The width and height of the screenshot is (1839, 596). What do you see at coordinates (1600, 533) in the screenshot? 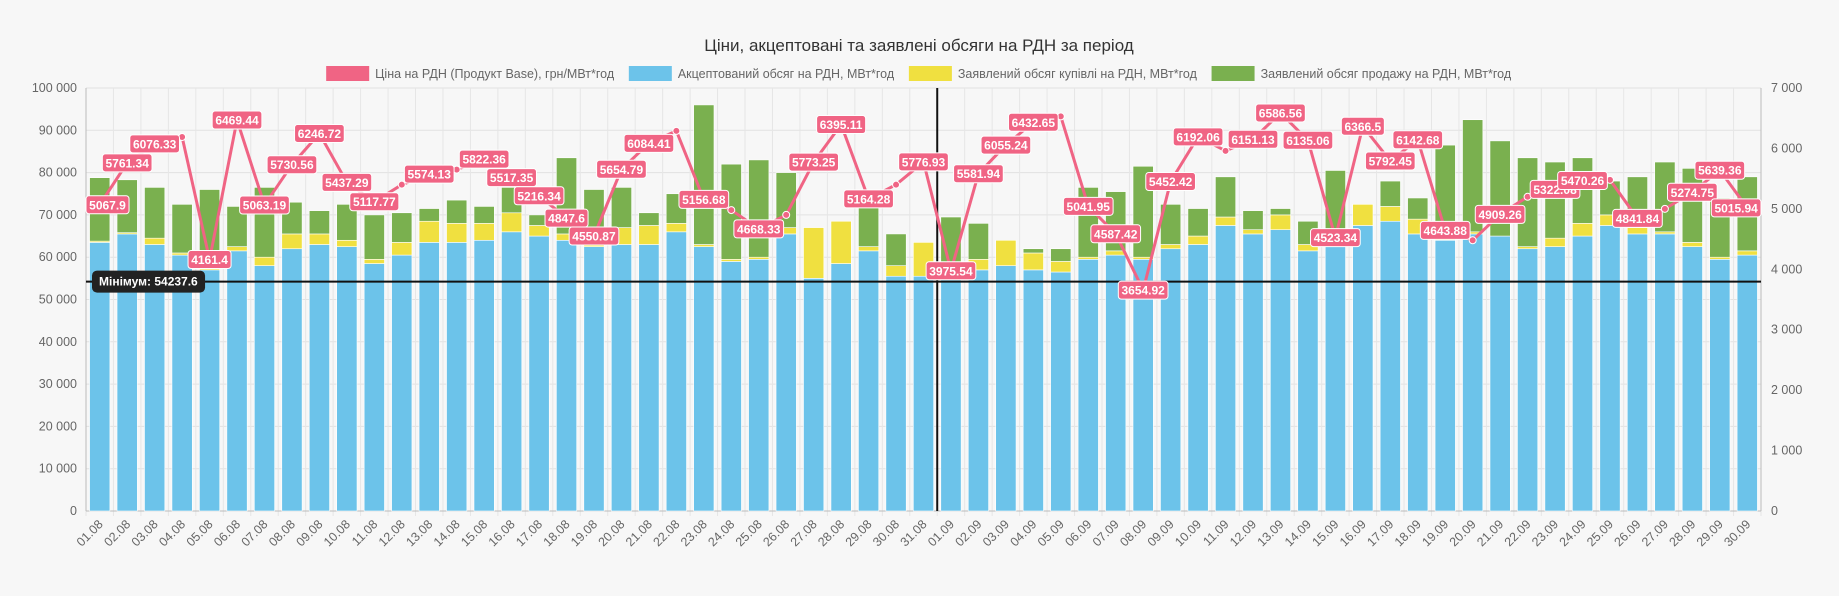
I see `x-tick-label: 25.09` at bounding box center [1600, 533].